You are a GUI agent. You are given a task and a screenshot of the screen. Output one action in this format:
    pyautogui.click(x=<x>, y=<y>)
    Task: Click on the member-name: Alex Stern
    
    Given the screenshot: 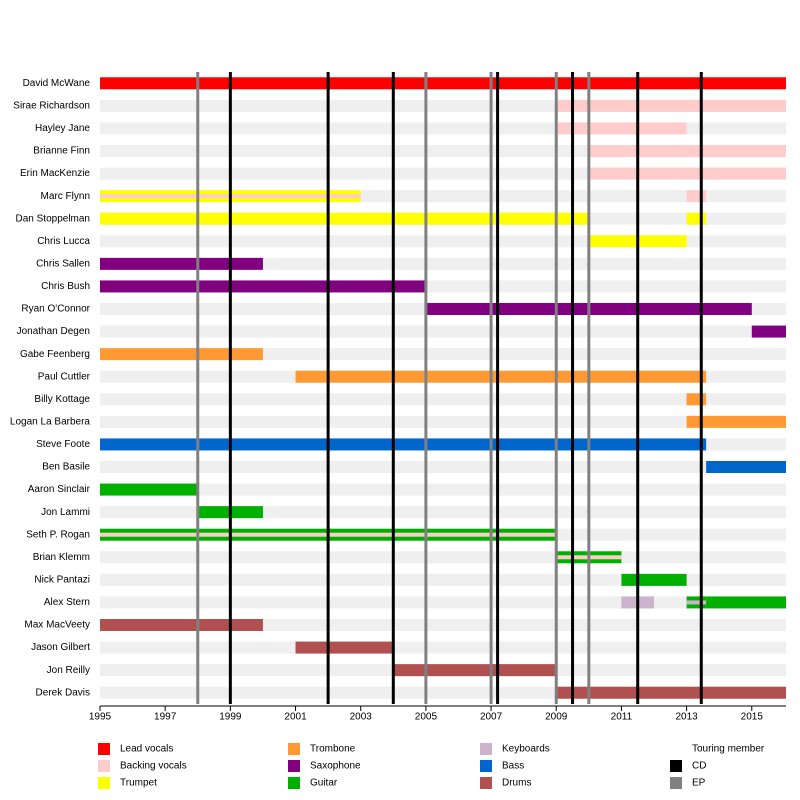 What is the action you would take?
    pyautogui.click(x=67, y=602)
    